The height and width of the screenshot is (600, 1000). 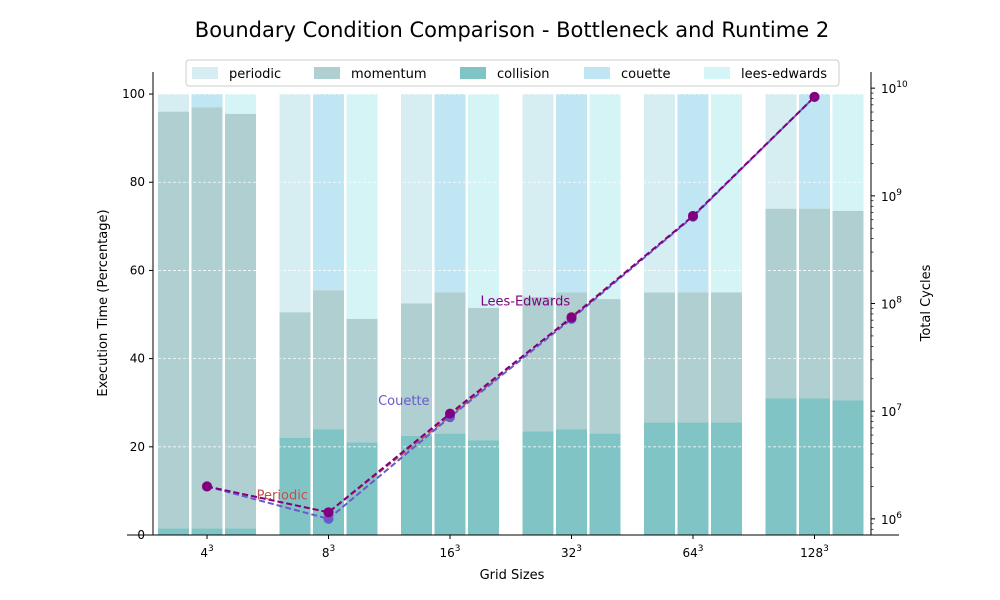 I want to click on legend-frame, so click(x=512, y=73).